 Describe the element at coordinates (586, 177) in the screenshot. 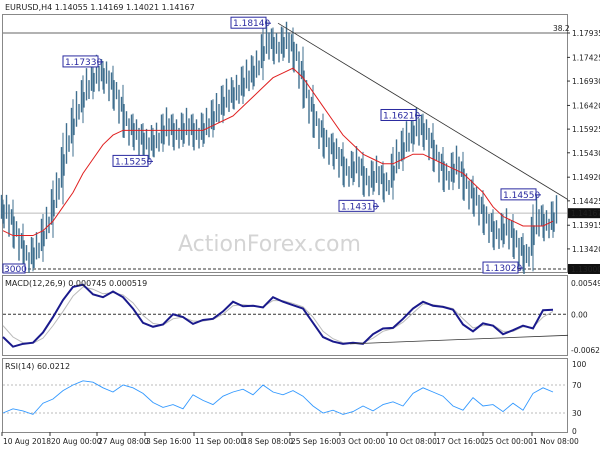

I see `y-tick-label: 1.14920` at that location.